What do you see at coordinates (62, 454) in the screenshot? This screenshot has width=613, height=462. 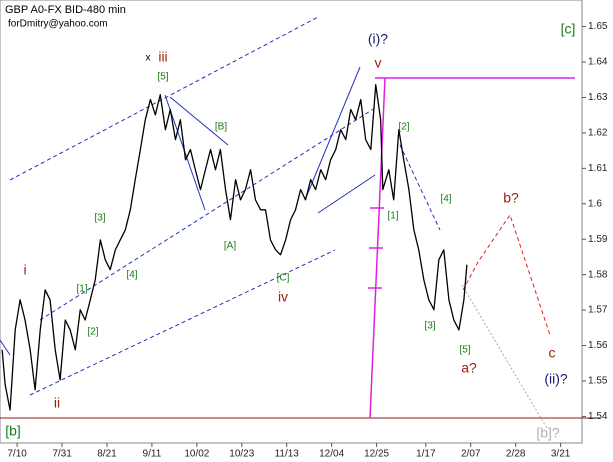 I see `x-tick-label: 7/31` at bounding box center [62, 454].